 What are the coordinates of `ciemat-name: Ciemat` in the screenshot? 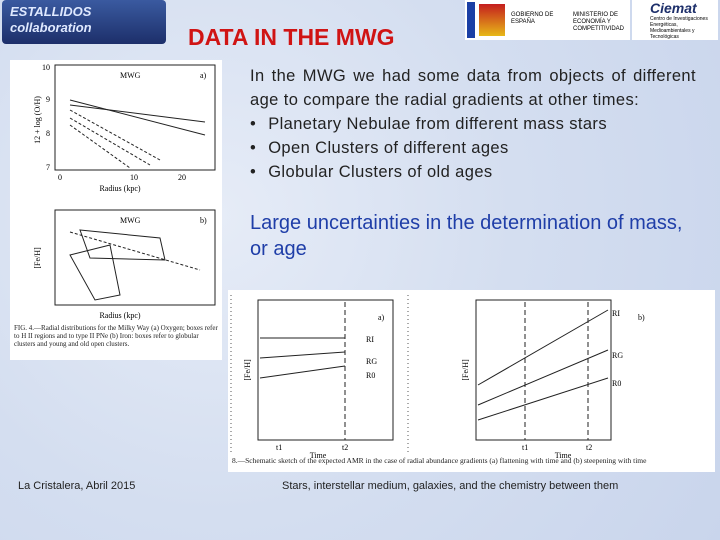 It's located at (673, 8).